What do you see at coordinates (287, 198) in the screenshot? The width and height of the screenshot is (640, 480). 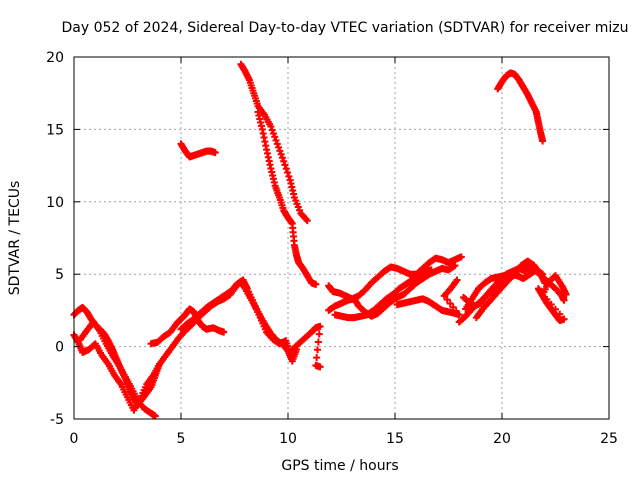 I see `series-arc-i` at bounding box center [287, 198].